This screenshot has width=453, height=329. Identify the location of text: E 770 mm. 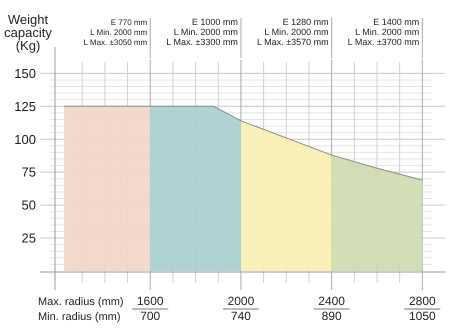
(129, 22).